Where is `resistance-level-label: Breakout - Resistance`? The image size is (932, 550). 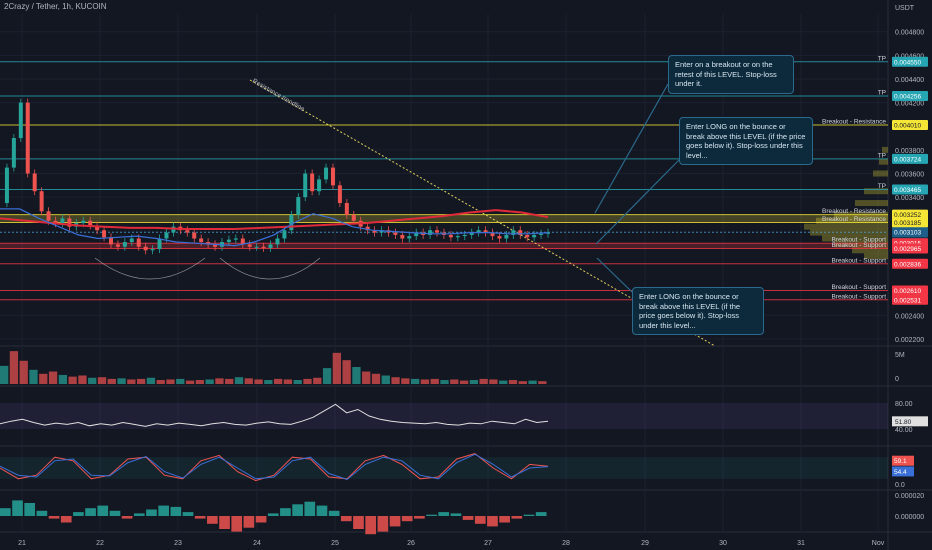
resistance-level-label: Breakout - Resistance is located at coordinates (854, 219).